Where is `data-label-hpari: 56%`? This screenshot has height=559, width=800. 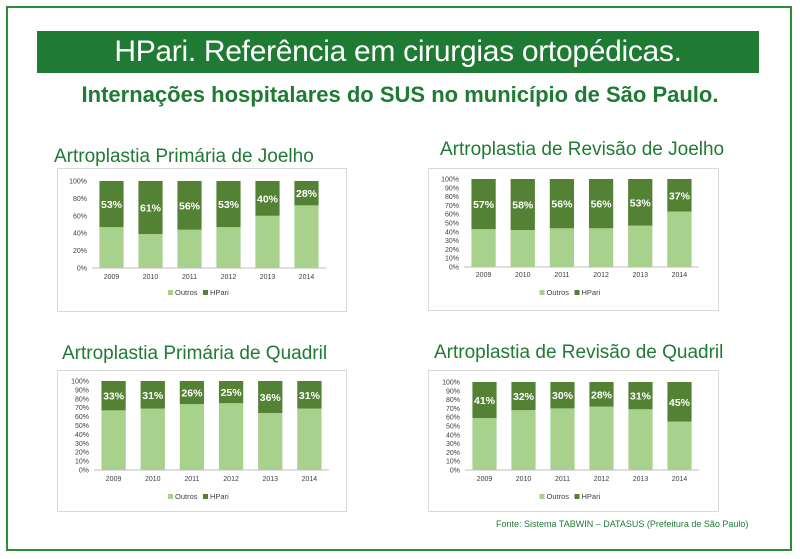
data-label-hpari: 56% is located at coordinates (190, 206).